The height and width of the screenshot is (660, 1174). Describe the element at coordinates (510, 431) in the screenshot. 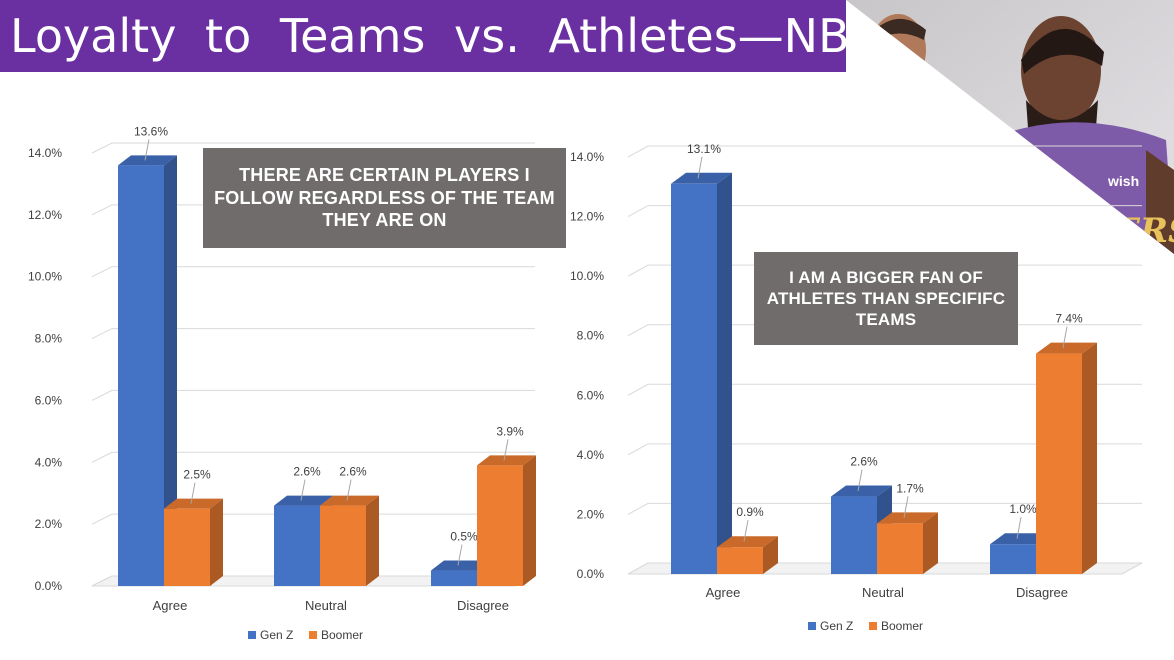

I see `data-label: 3.9%` at that location.